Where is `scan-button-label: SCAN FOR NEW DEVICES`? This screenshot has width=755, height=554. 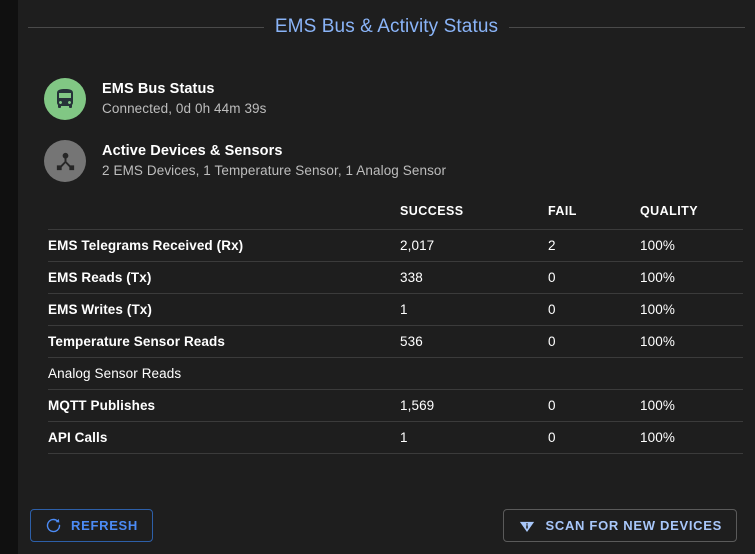
scan-button-label: SCAN FOR NEW DEVICES is located at coordinates (633, 525).